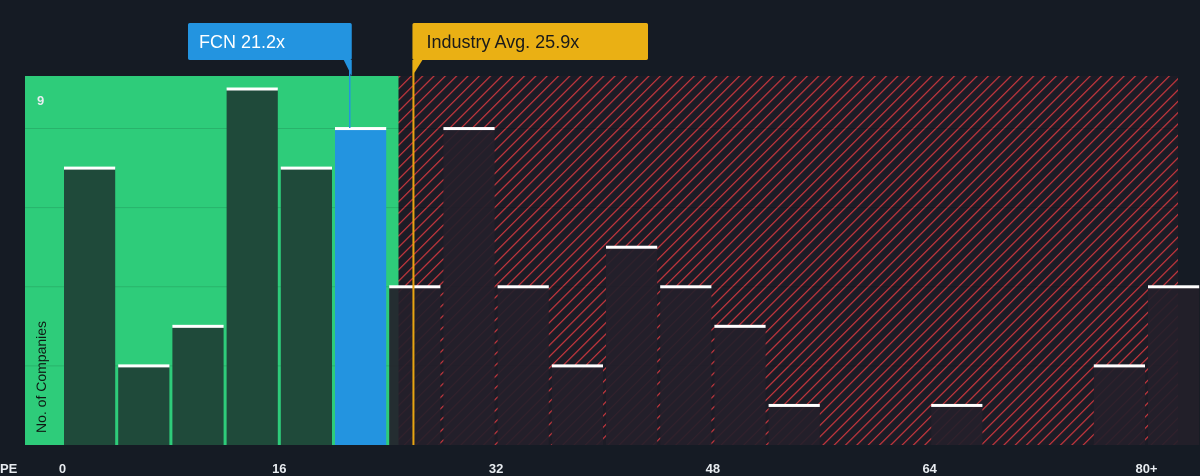 The image size is (1200, 476). I want to click on x-tick-0: 0, so click(62, 468).